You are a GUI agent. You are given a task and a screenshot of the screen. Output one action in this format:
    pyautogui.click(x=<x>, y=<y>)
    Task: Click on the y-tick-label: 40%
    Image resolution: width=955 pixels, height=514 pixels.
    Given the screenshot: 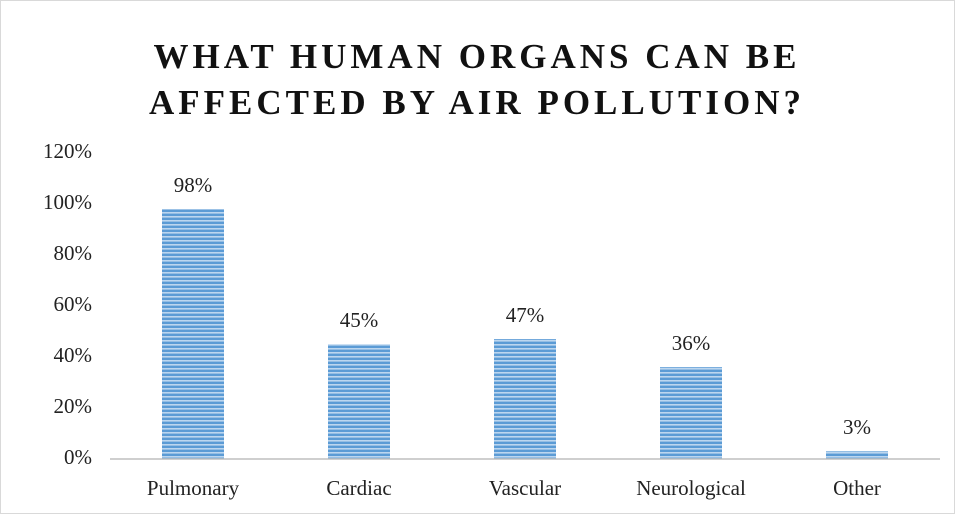 What is the action you would take?
    pyautogui.click(x=73, y=355)
    